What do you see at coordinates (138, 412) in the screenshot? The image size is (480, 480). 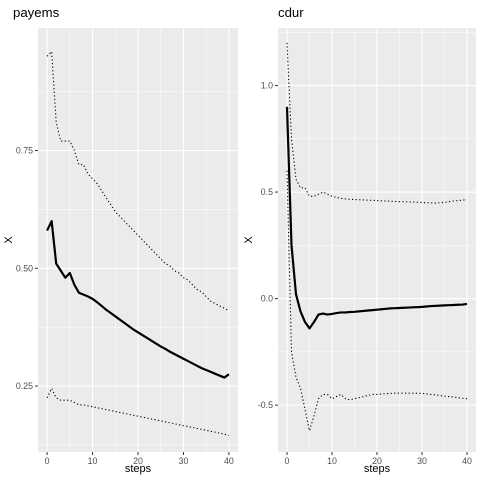 I see `series-line-lower` at bounding box center [138, 412].